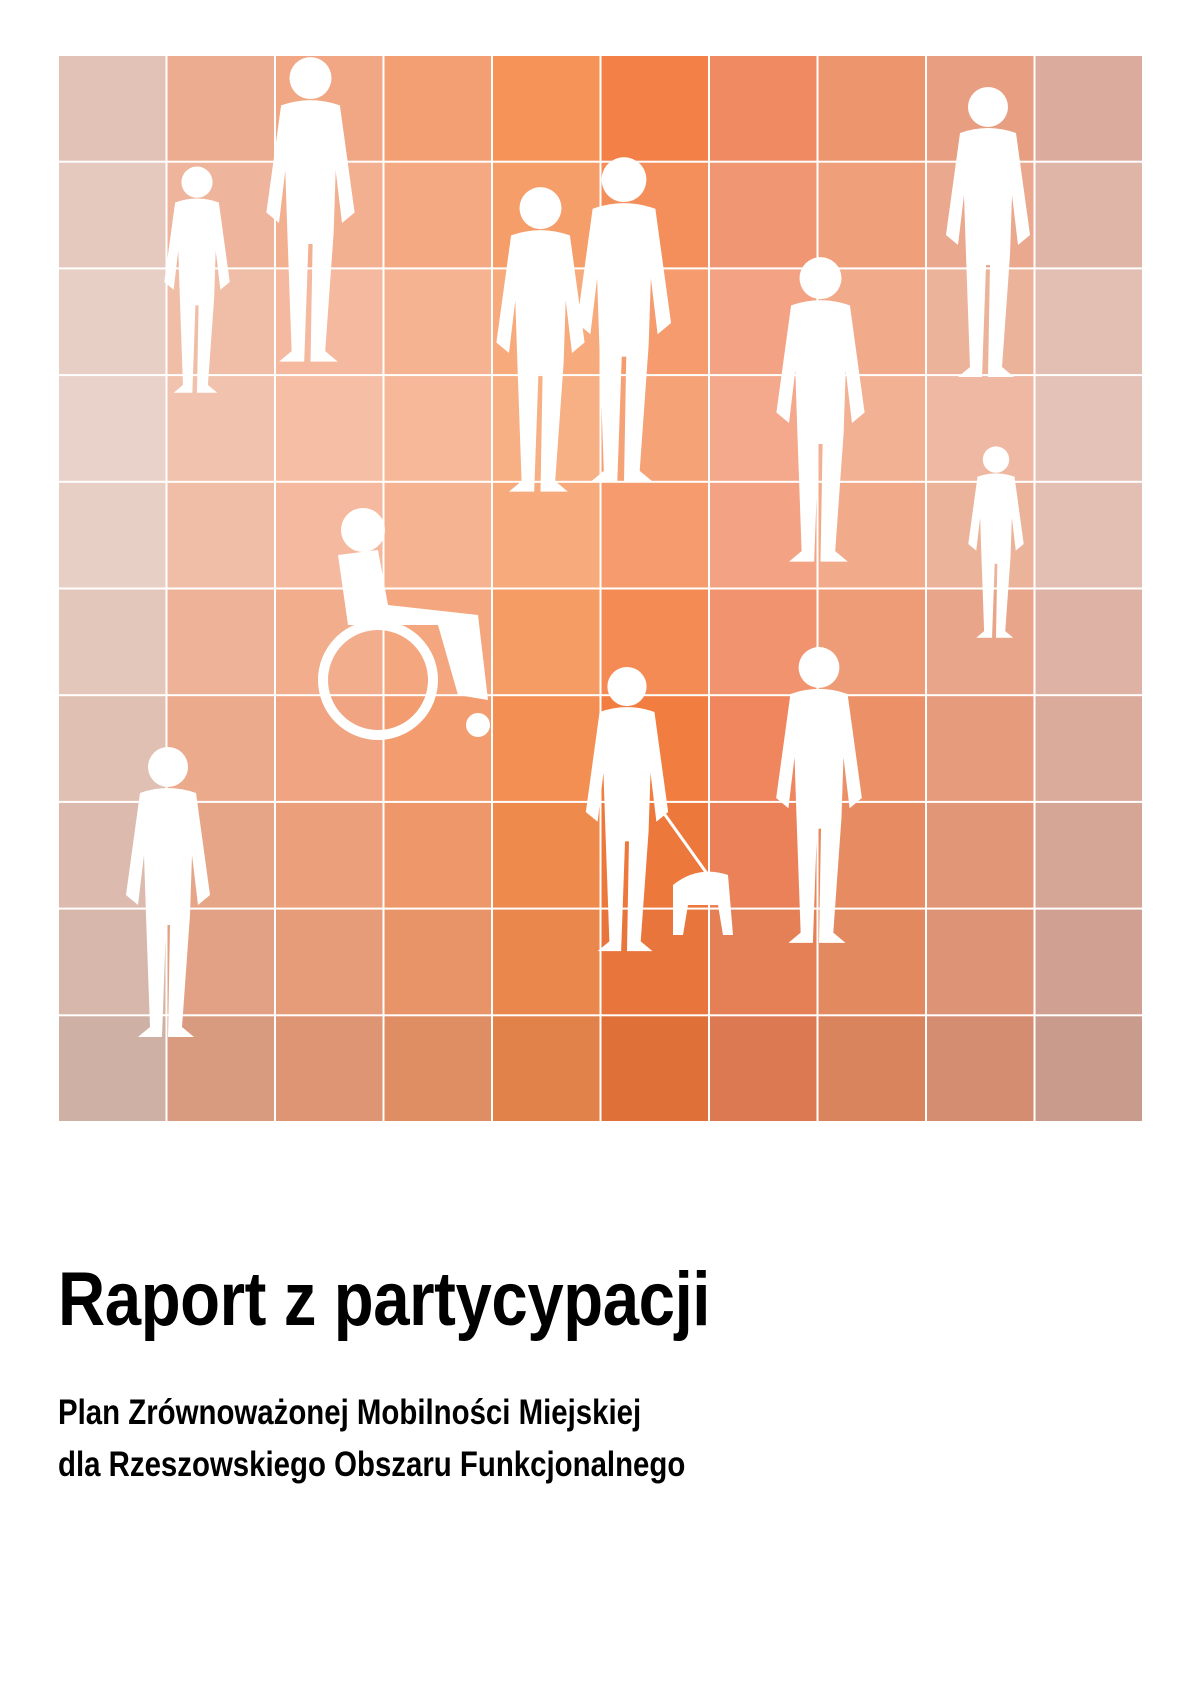 This screenshot has width=1200, height=1696. I want to click on subtitle-line-2: dla Rzeszowskiego Obszaru Funkcjonalnego, so click(372, 1464).